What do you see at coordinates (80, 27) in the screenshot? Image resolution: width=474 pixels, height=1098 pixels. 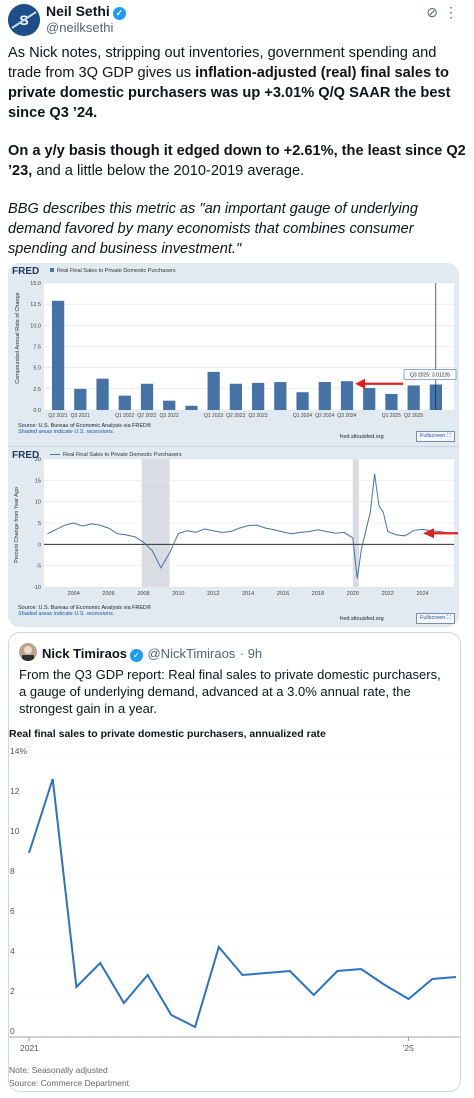 I see `author-handle: @neilksethi` at bounding box center [80, 27].